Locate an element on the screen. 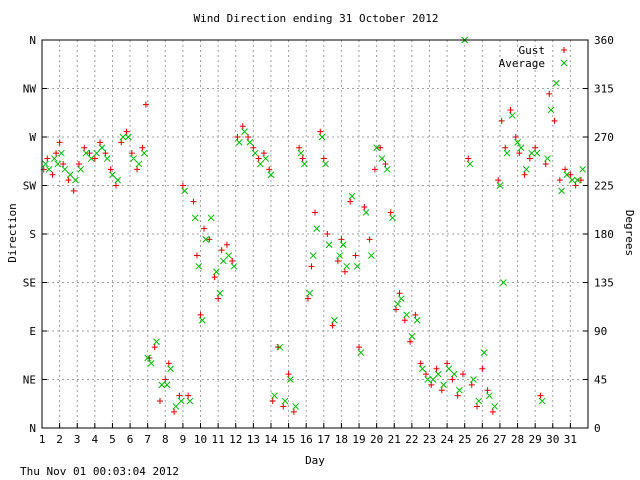 This screenshot has height=480, width=640. x-tick-label: 25 is located at coordinates (464, 439).